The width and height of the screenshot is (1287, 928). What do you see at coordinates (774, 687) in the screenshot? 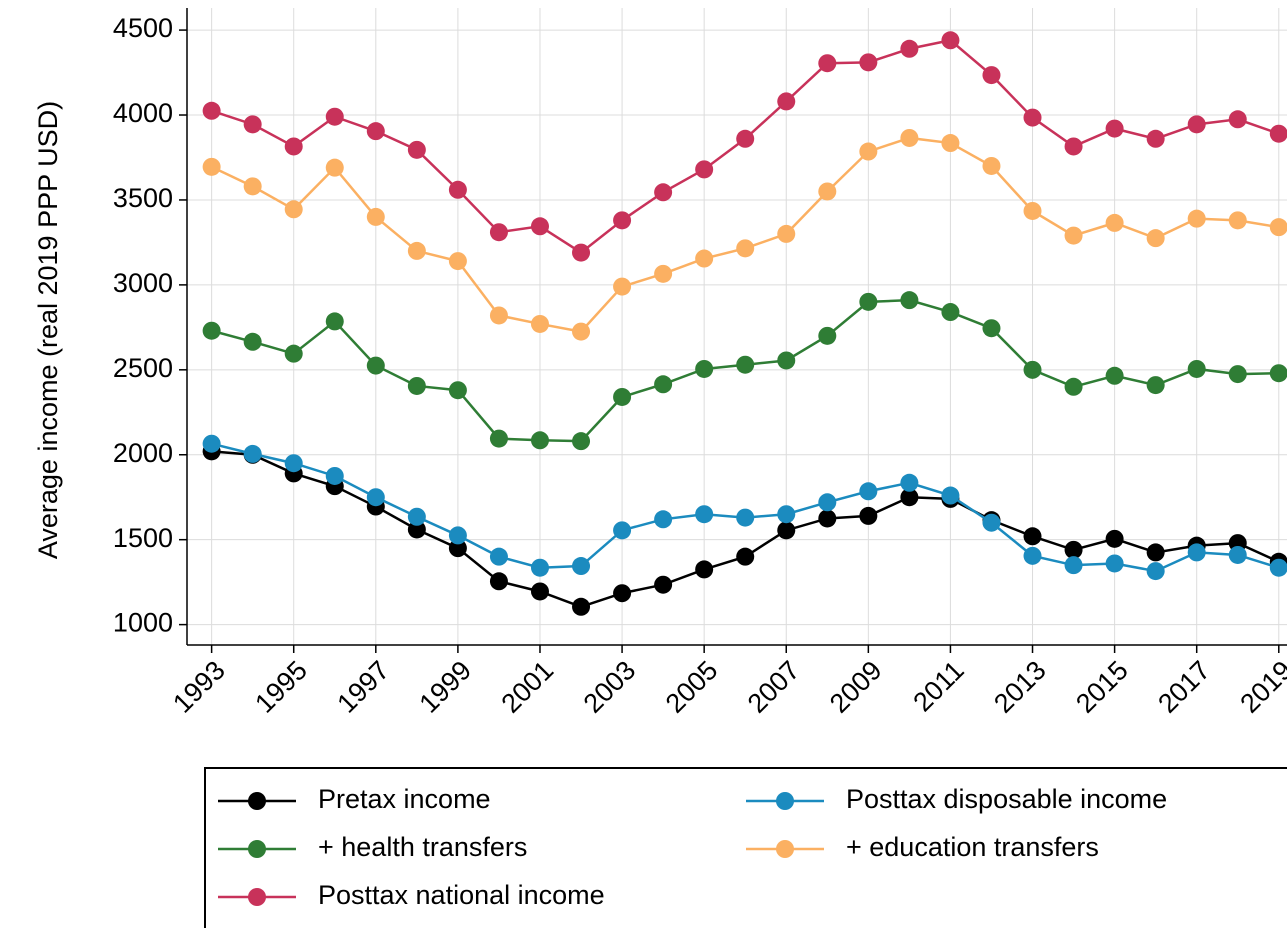
I see `x-tick-label: 2007` at bounding box center [774, 687].